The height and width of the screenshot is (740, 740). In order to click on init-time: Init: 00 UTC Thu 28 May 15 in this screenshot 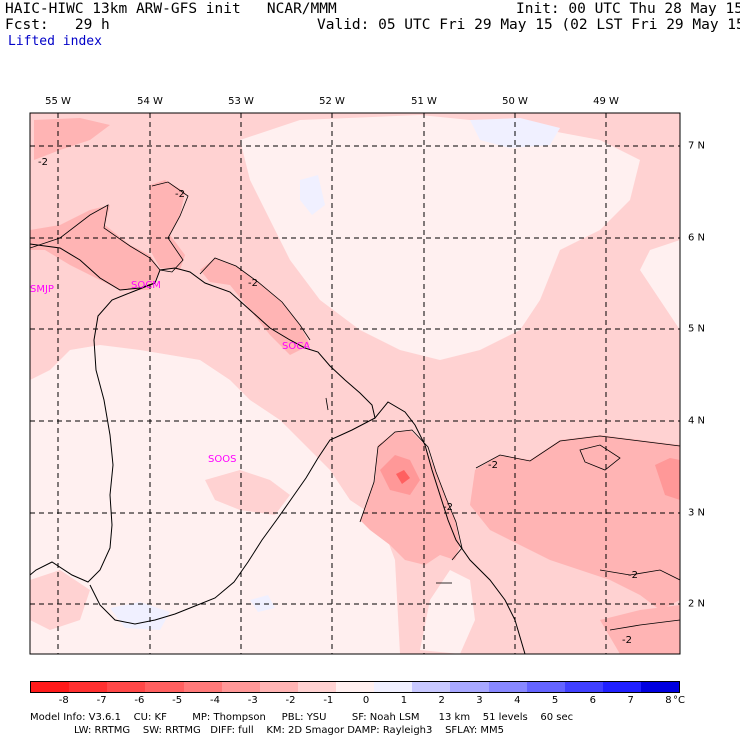, I will do `click(628, 9)`.